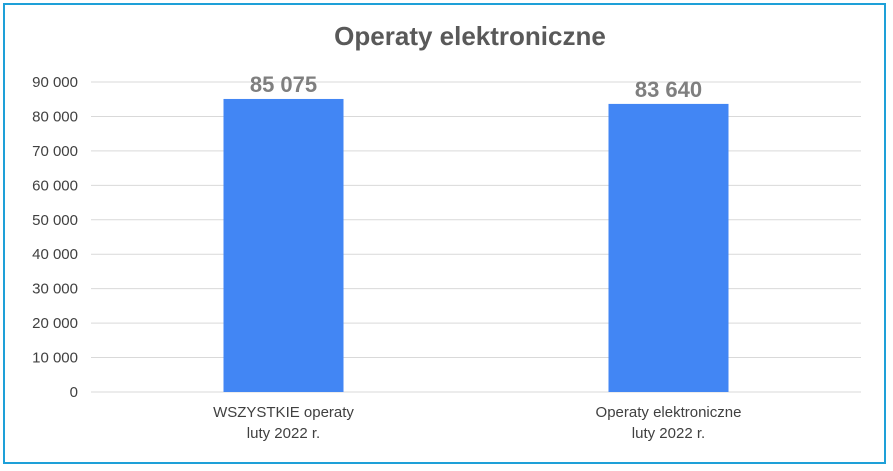 The width and height of the screenshot is (893, 471). What do you see at coordinates (55, 116) in the screenshot?
I see `y-tick-label: 80 000` at bounding box center [55, 116].